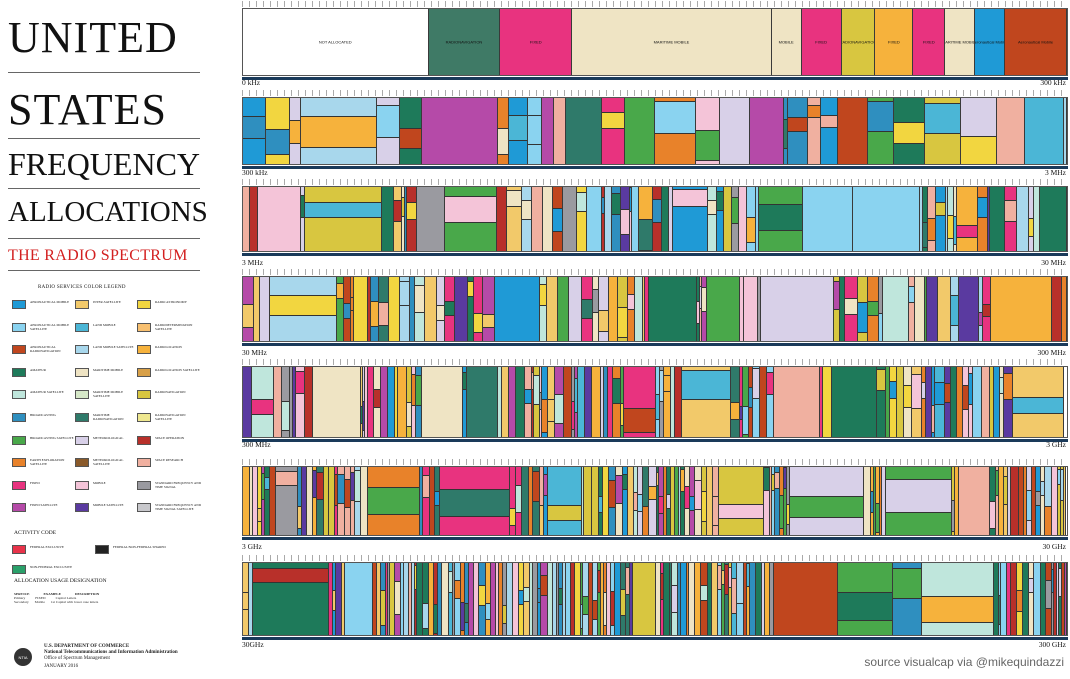 Image resolution: width=1070 pixels, height=679 pixels. What do you see at coordinates (44, 356) in the screenshot?
I see `legend-item: AERONAUTICAL RADIONAVIGATION` at bounding box center [44, 356].